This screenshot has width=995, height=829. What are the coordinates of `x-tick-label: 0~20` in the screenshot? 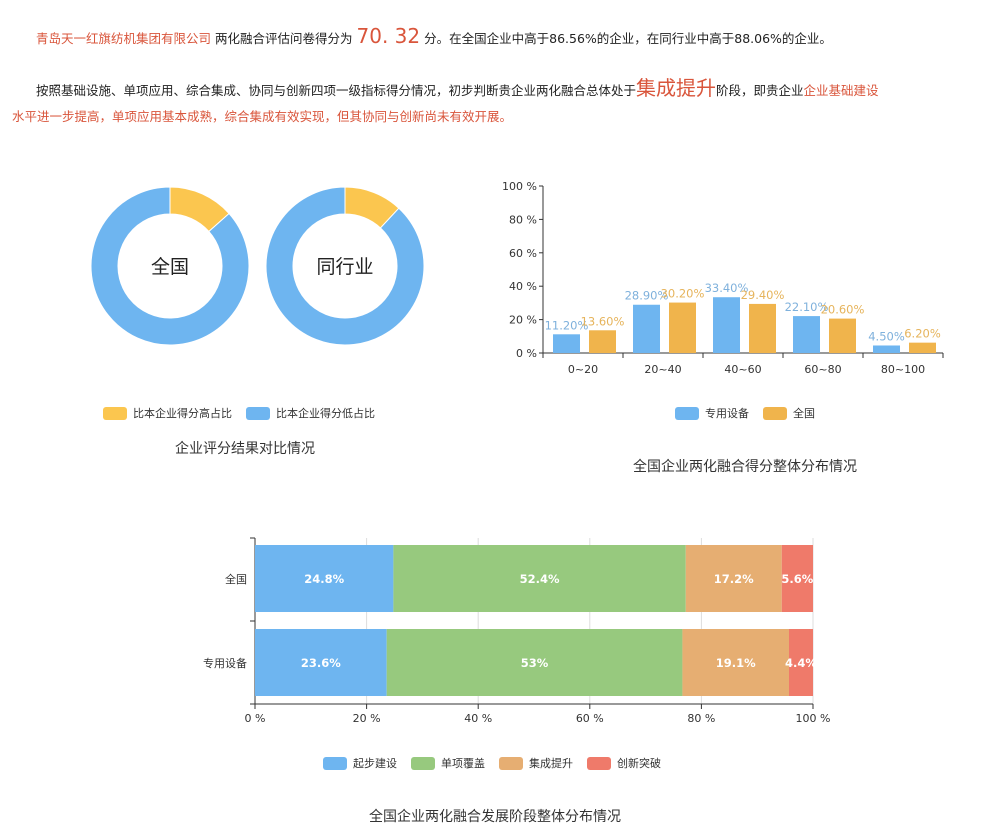 It's located at (583, 369).